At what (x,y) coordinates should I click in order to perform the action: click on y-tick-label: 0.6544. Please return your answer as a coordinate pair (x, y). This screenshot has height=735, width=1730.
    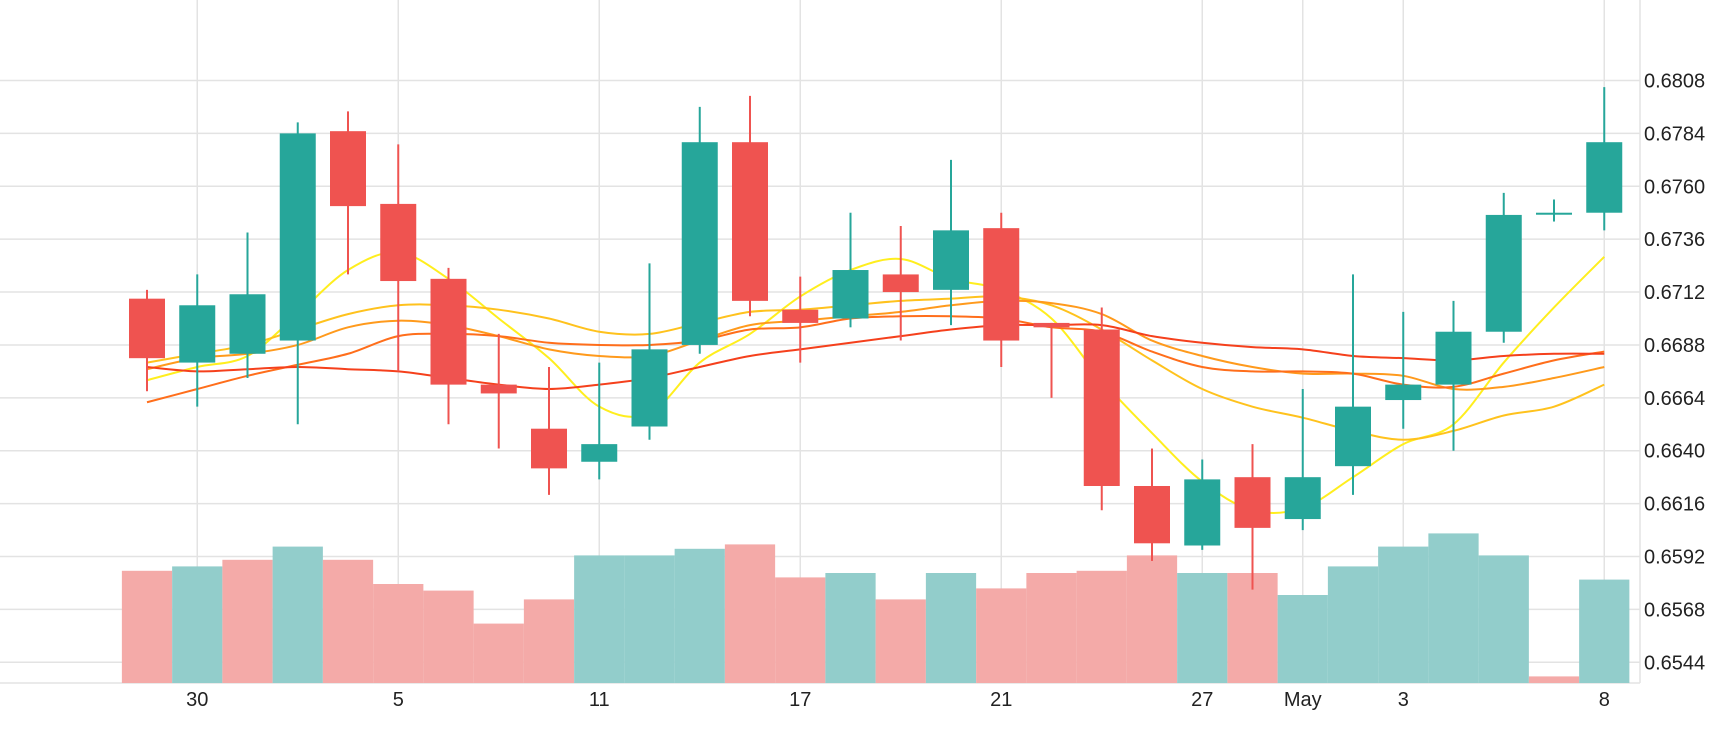
    Looking at the image, I should click on (1674, 663).